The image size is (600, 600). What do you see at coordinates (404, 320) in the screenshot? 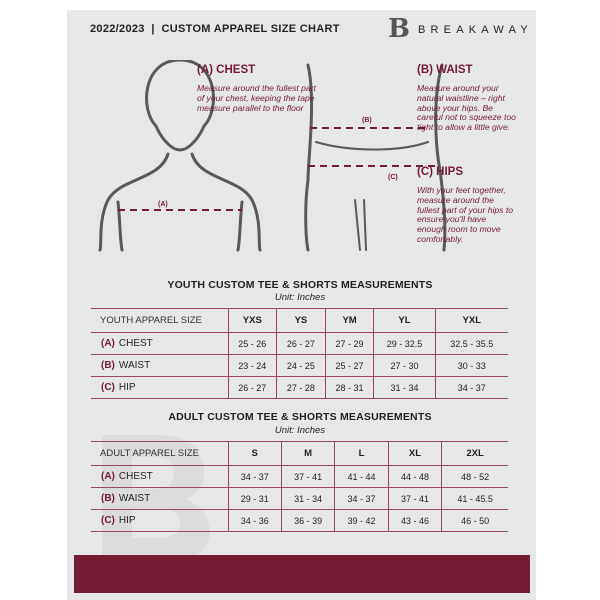
I see `size-header: YL` at bounding box center [404, 320].